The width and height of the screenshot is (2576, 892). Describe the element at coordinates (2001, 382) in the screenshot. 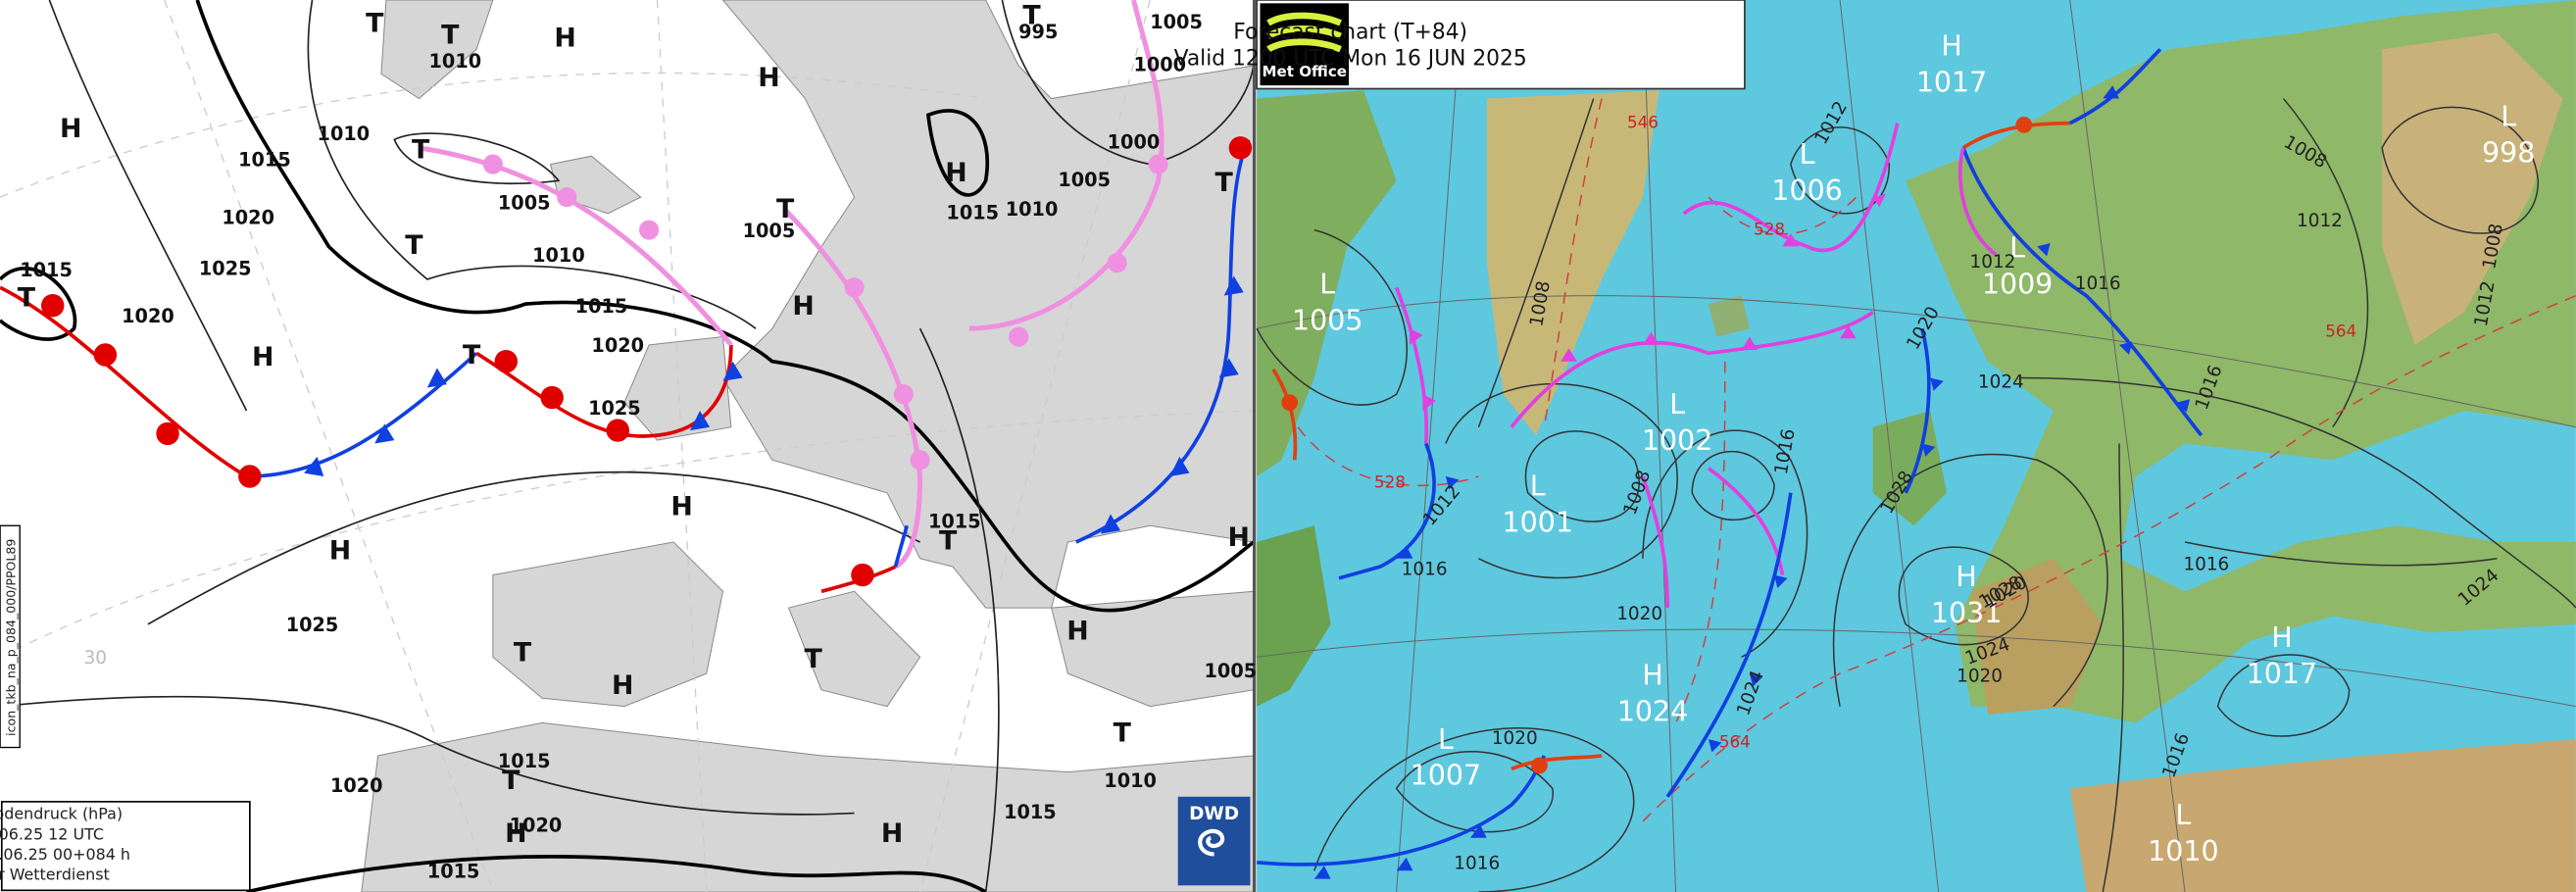

I see `isobar-label: 1024` at that location.